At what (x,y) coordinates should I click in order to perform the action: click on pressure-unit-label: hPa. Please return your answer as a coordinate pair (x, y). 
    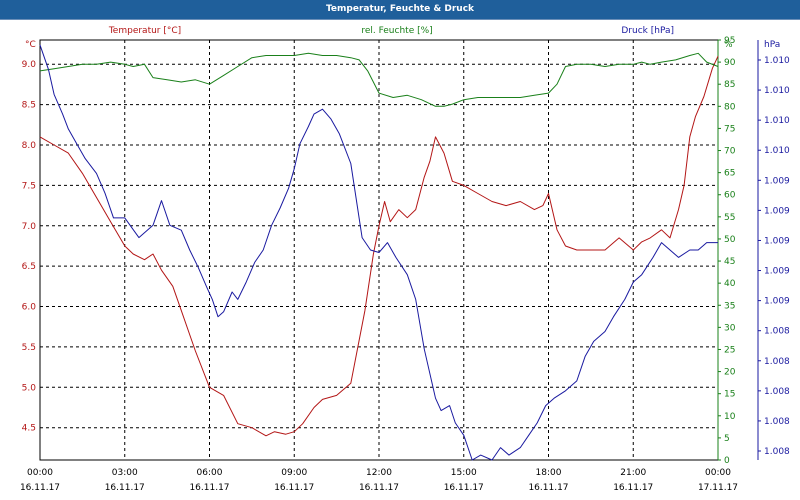
    Looking at the image, I should click on (772, 45).